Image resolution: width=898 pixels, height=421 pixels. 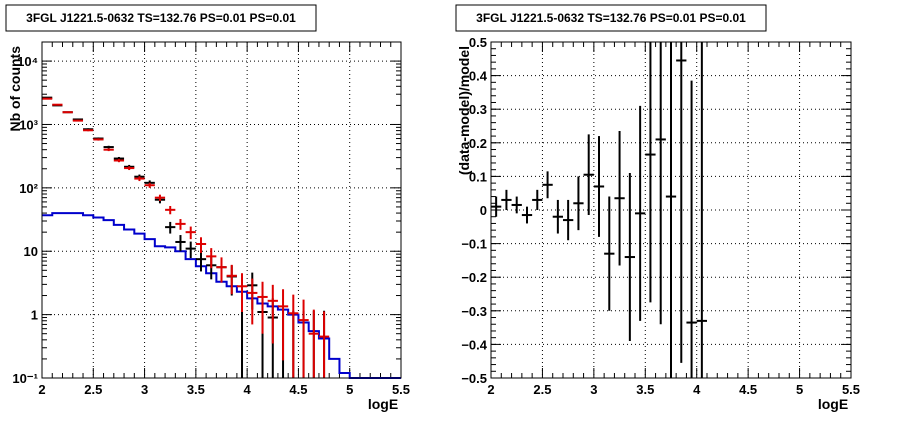 What do you see at coordinates (28, 188) in the screenshot?
I see `y-tick-label: 10²` at bounding box center [28, 188].